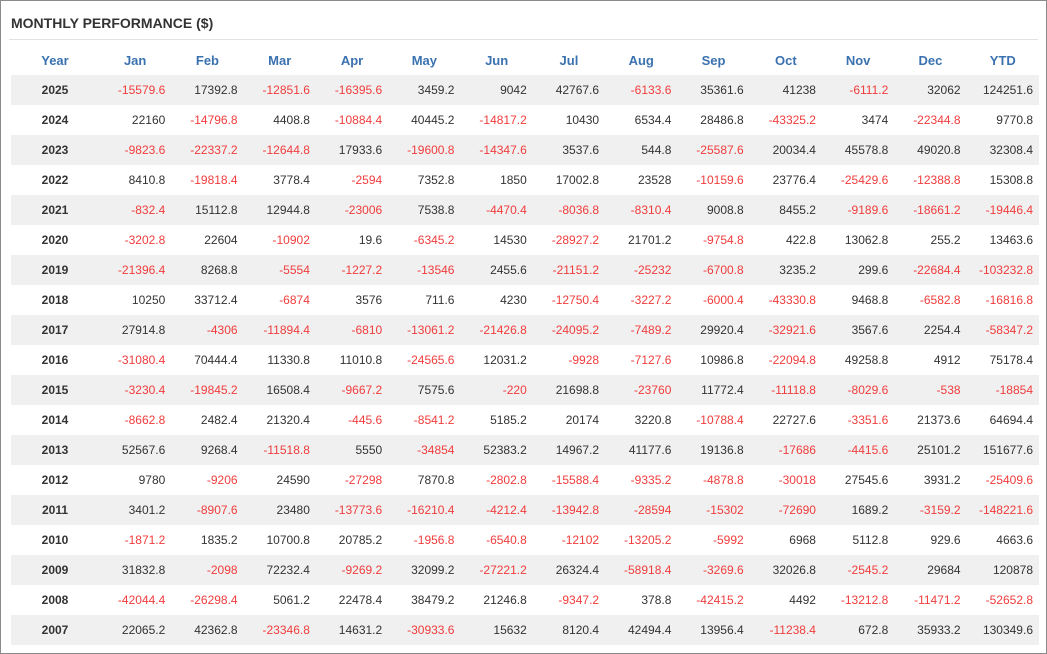 Image resolution: width=1047 pixels, height=654 pixels. What do you see at coordinates (656, 600) in the screenshot?
I see `value-cell: 378.8` at bounding box center [656, 600].